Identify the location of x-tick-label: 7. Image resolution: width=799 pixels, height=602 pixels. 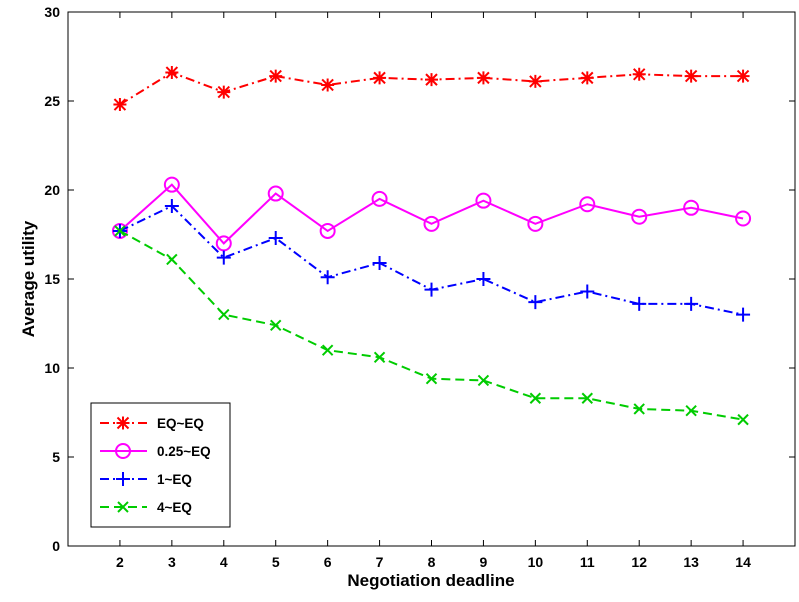
(380, 562).